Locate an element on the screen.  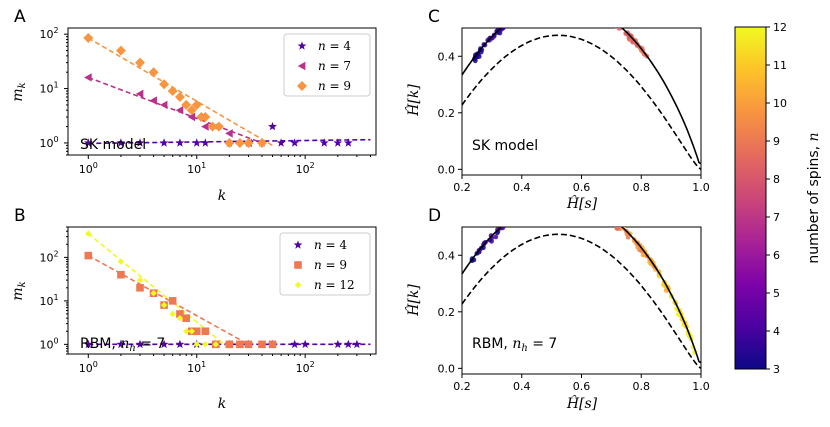
rbm-nh-val-b: = 7 is located at coordinates (151, 344).